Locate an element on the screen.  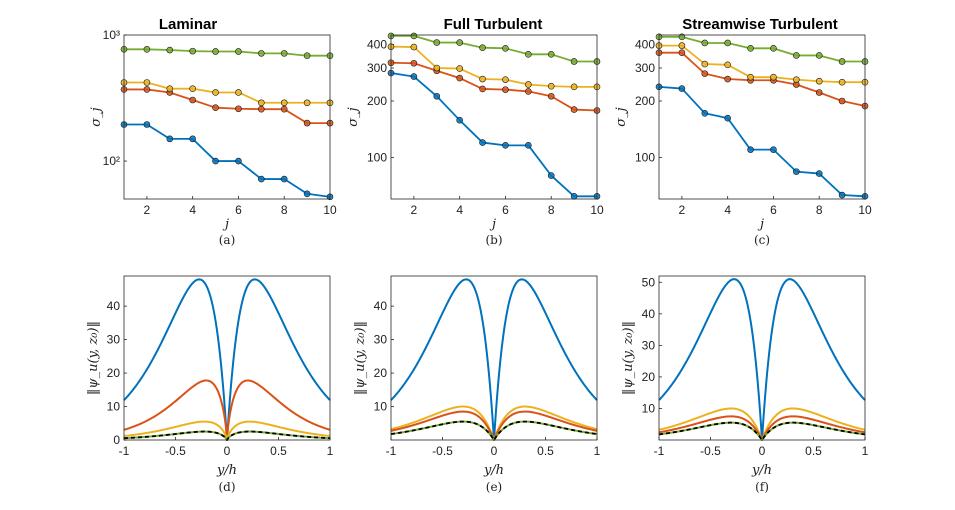
panel-f-ytick-label: 10 is located at coordinates (649, 408).